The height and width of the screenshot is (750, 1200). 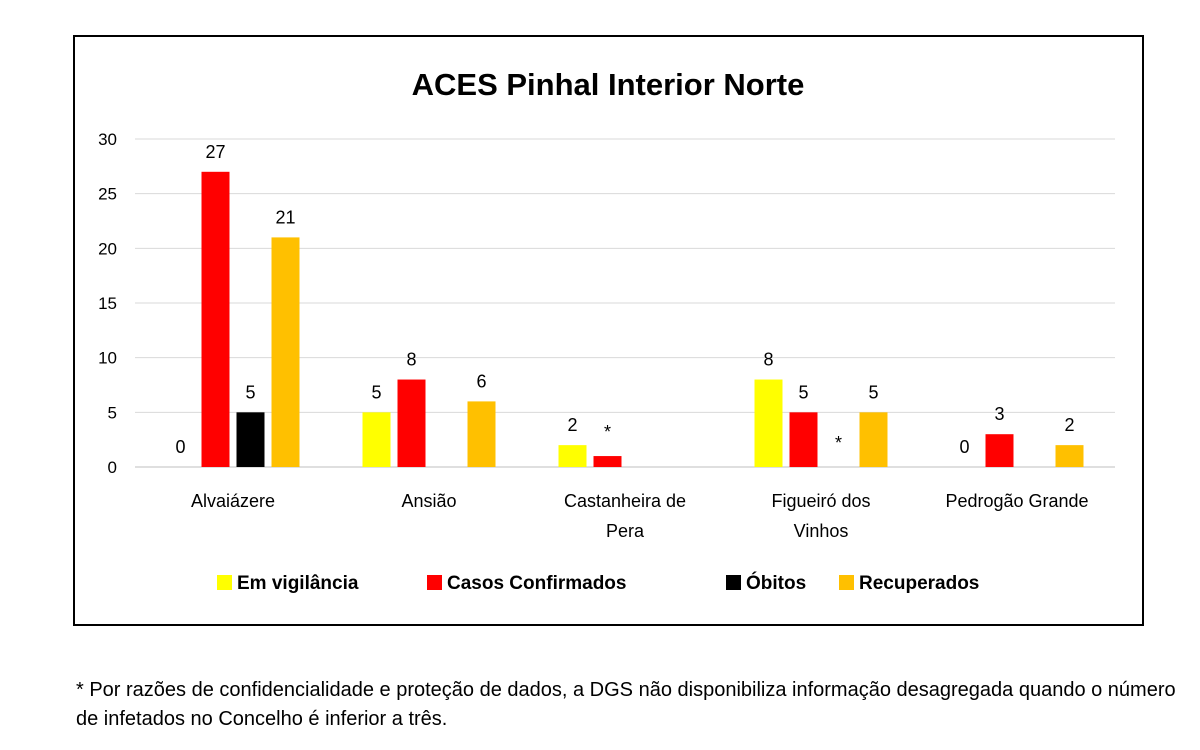 I want to click on legend-label-2: Casos Confirmados, so click(x=536, y=583).